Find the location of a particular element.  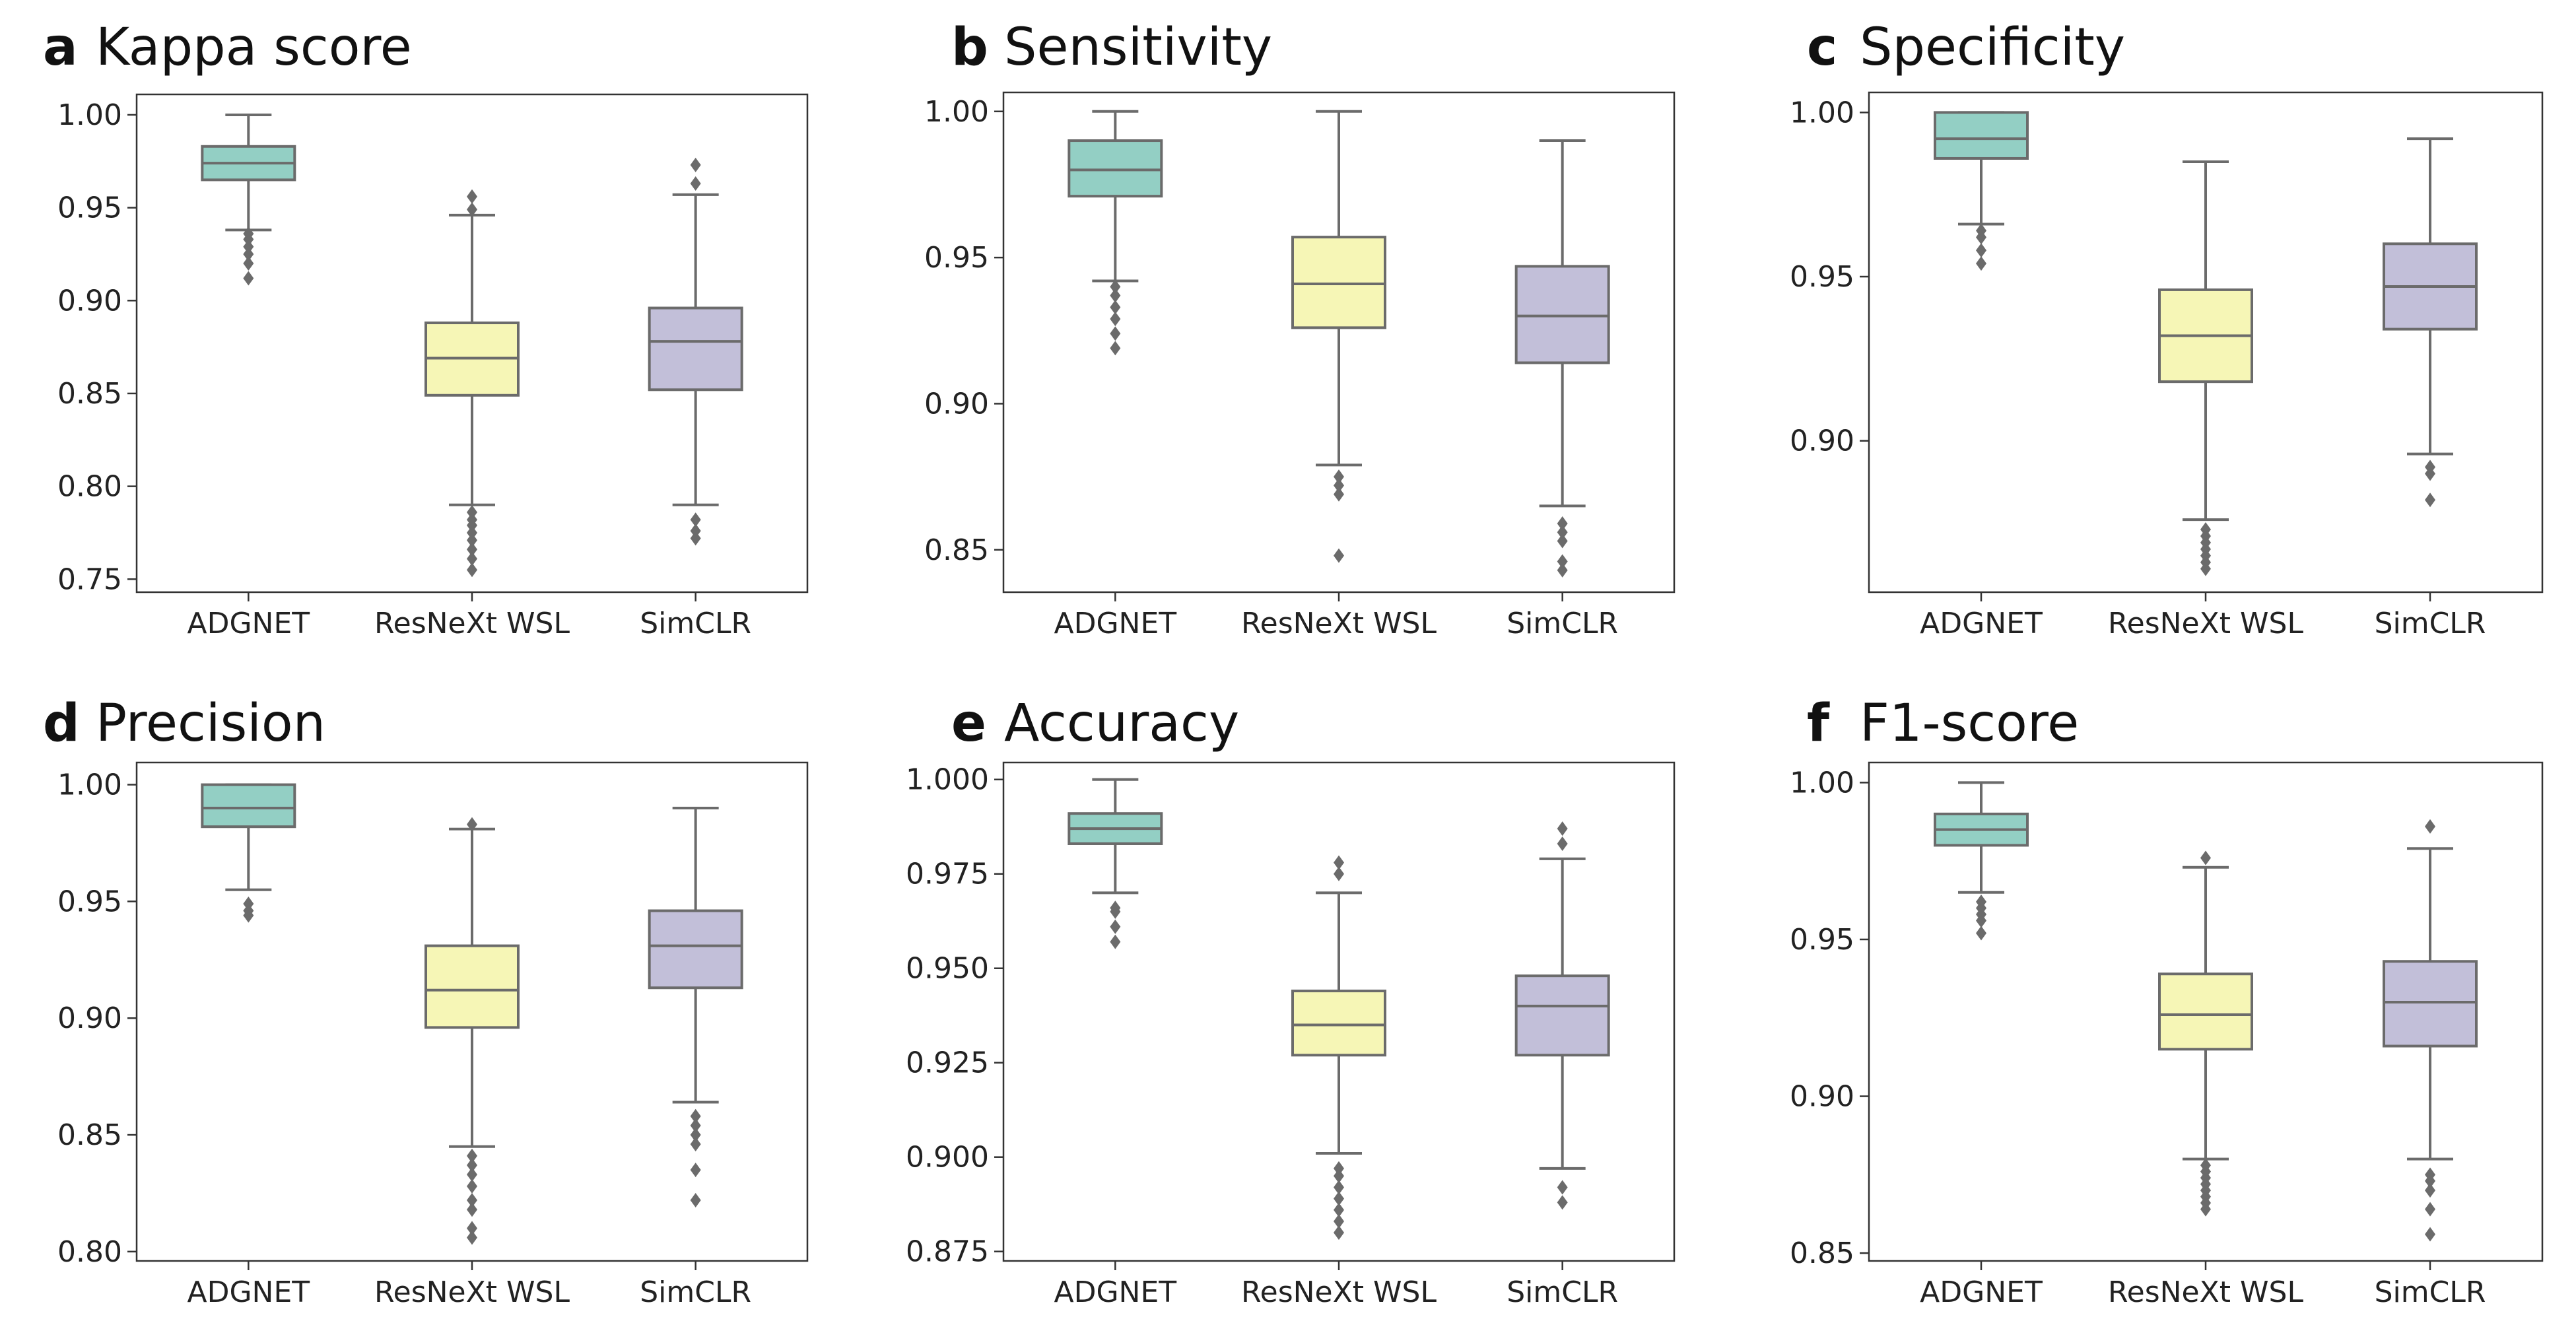

panel-title: F1-score is located at coordinates (1970, 723).